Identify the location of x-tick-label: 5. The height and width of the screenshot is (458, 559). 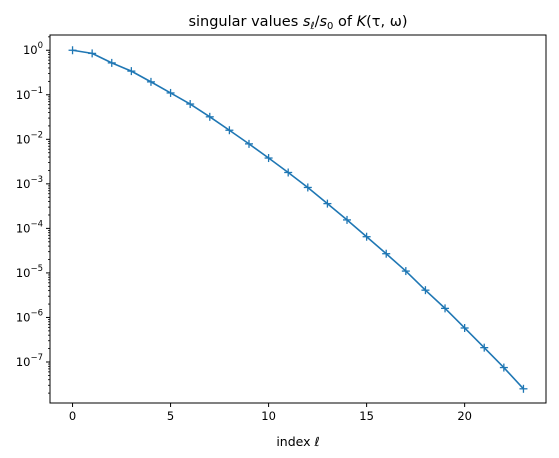
(170, 416).